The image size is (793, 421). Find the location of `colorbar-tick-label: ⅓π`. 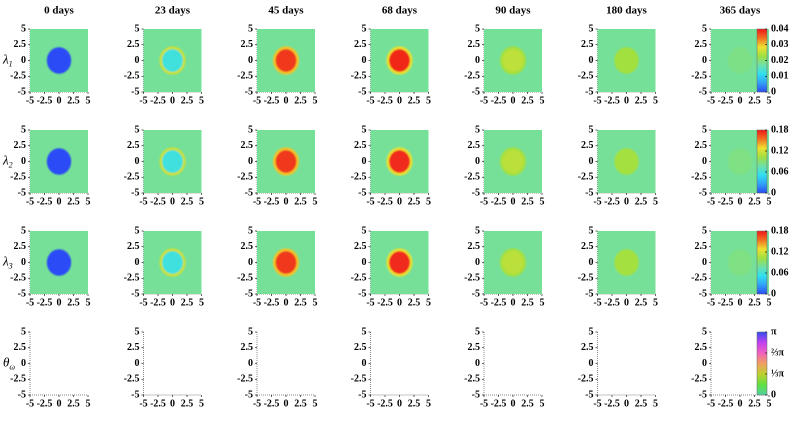

colorbar-tick-label: ⅓π is located at coordinates (778, 373).